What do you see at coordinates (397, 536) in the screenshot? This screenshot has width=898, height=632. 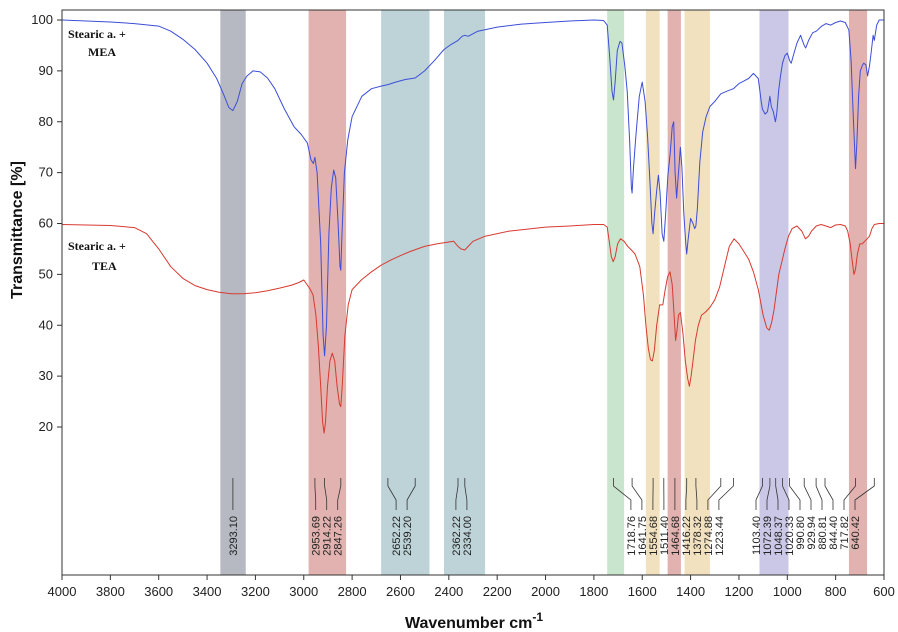 I see `peak-label: 2652.22` at bounding box center [397, 536].